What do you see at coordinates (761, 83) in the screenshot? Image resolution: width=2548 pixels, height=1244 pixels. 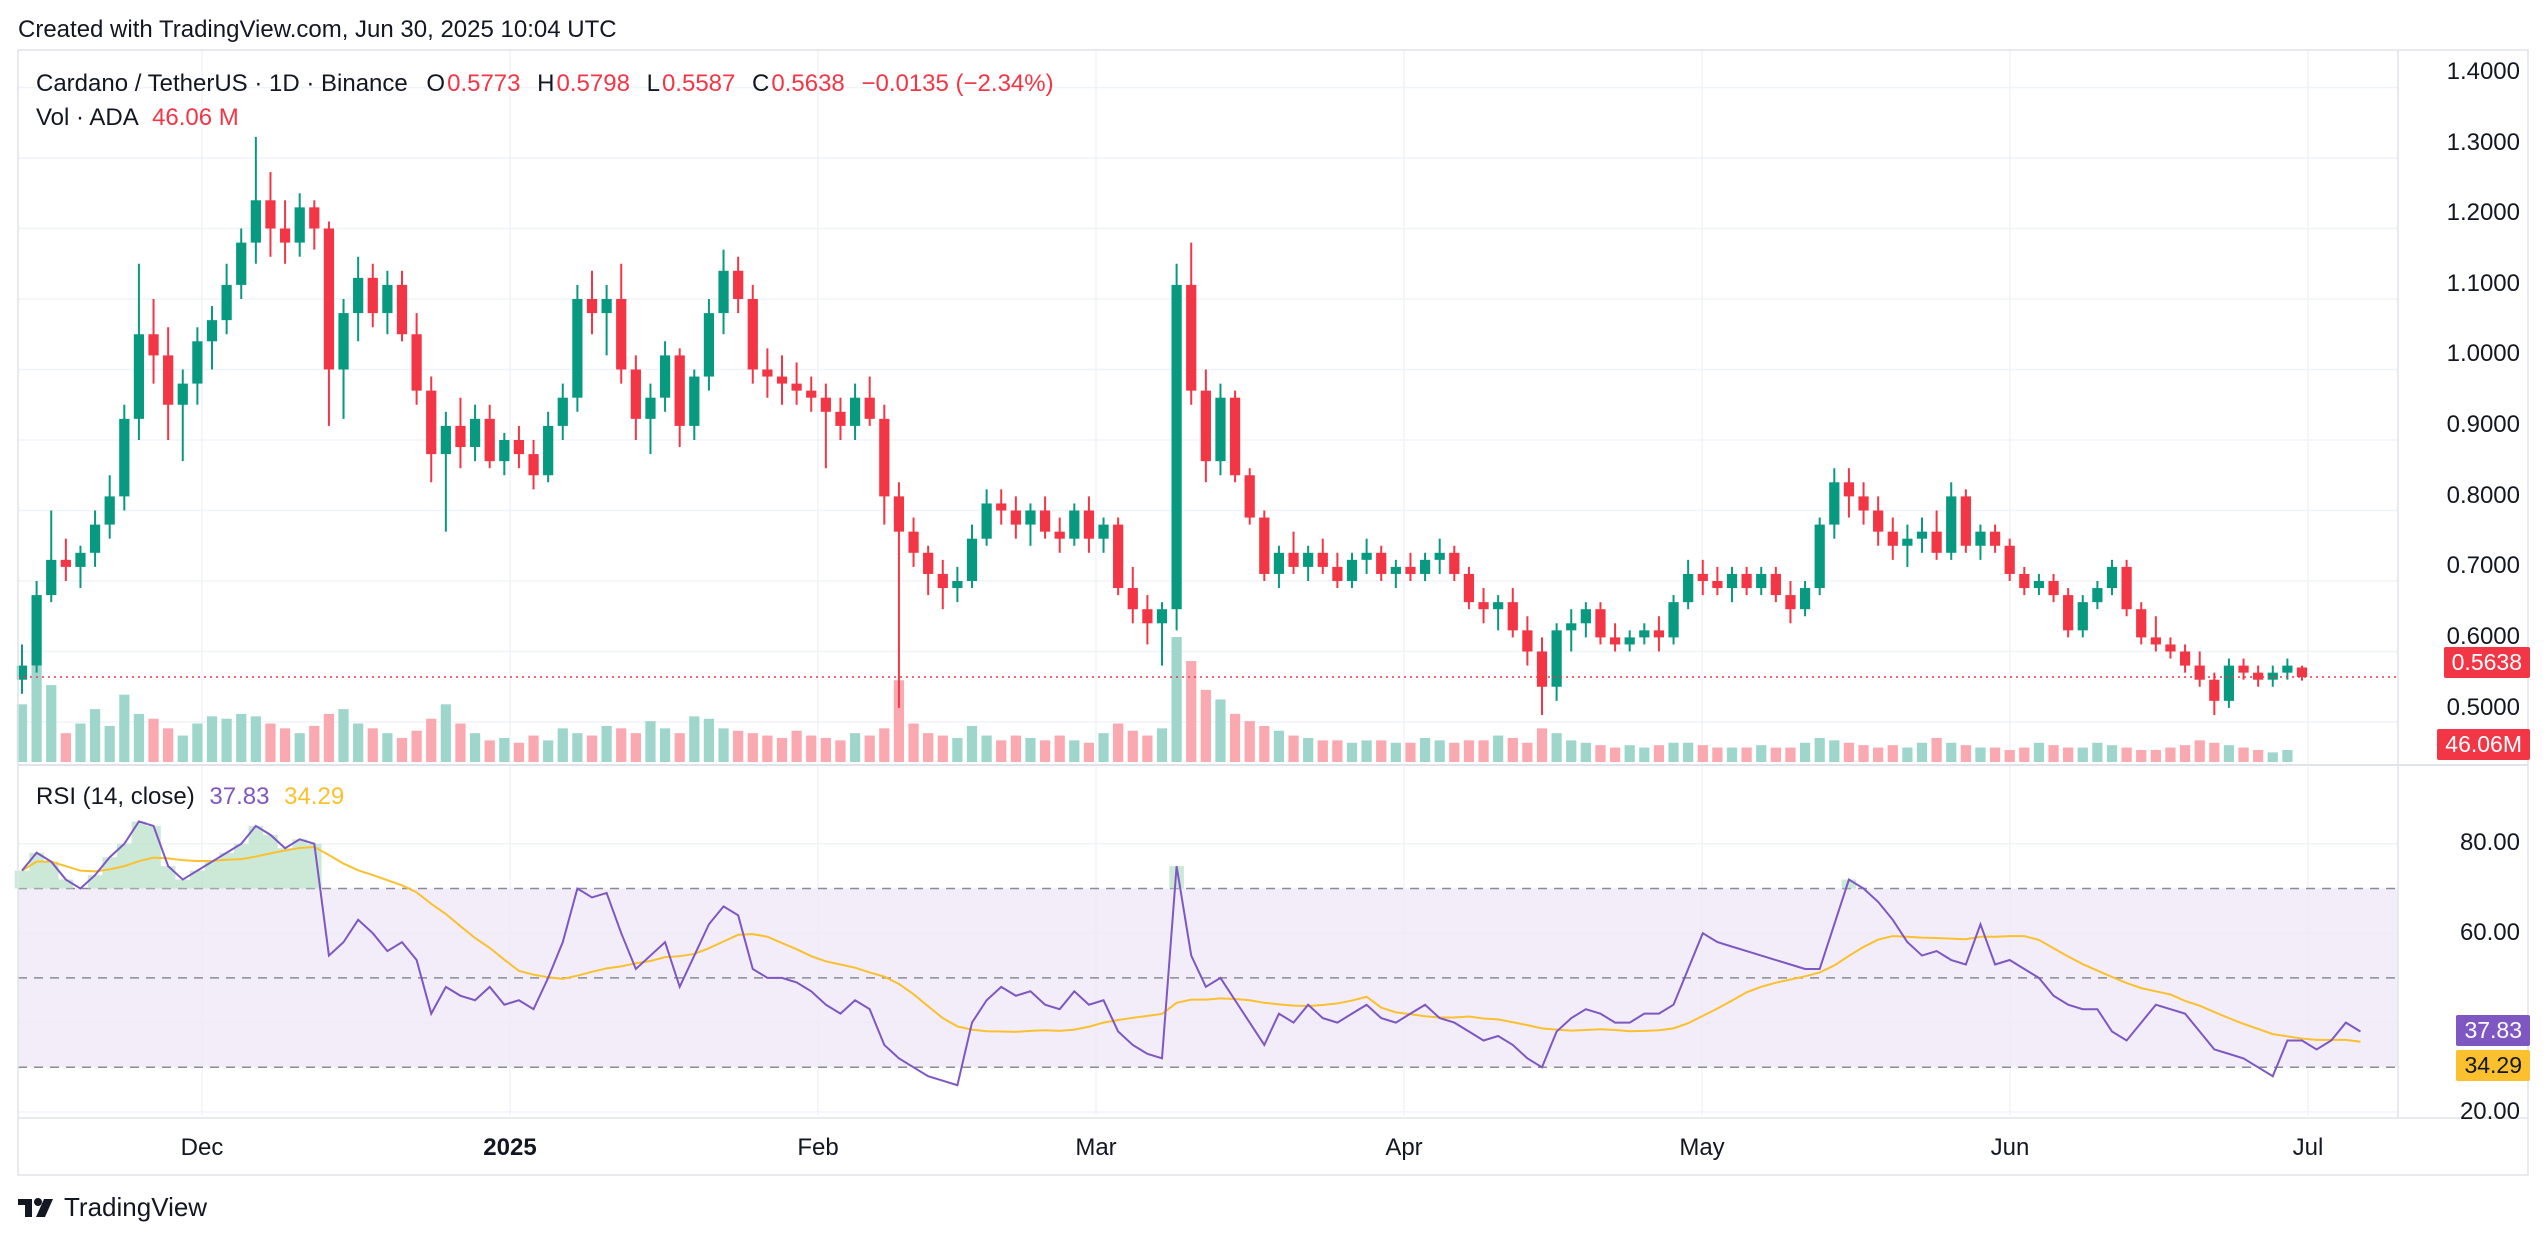 I see `legend-c-label: C` at bounding box center [761, 83].